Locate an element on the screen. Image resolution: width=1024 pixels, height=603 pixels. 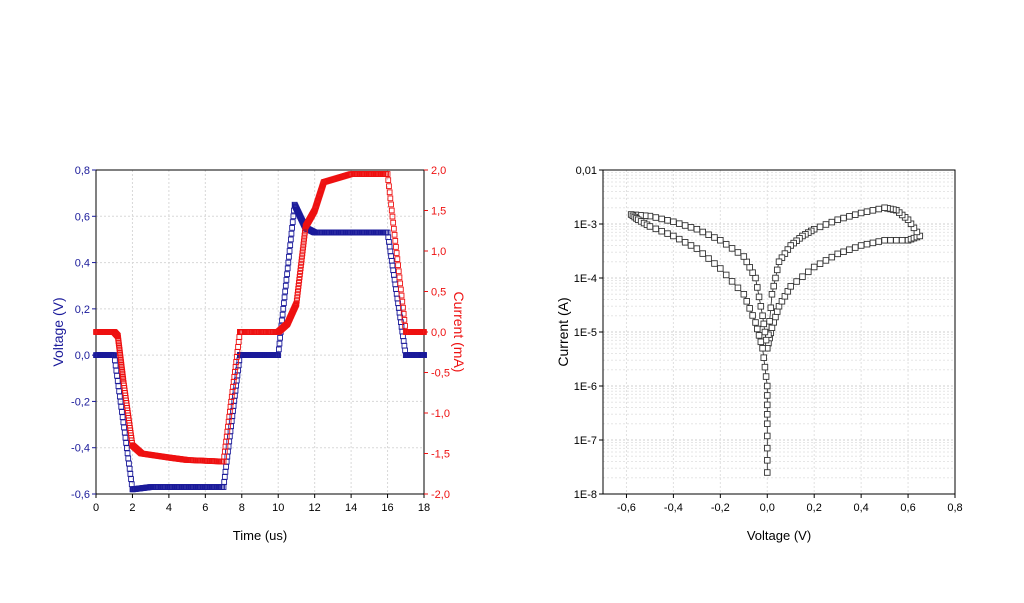
y2-axis-label: Current (mA) is located at coordinates (459, 332).